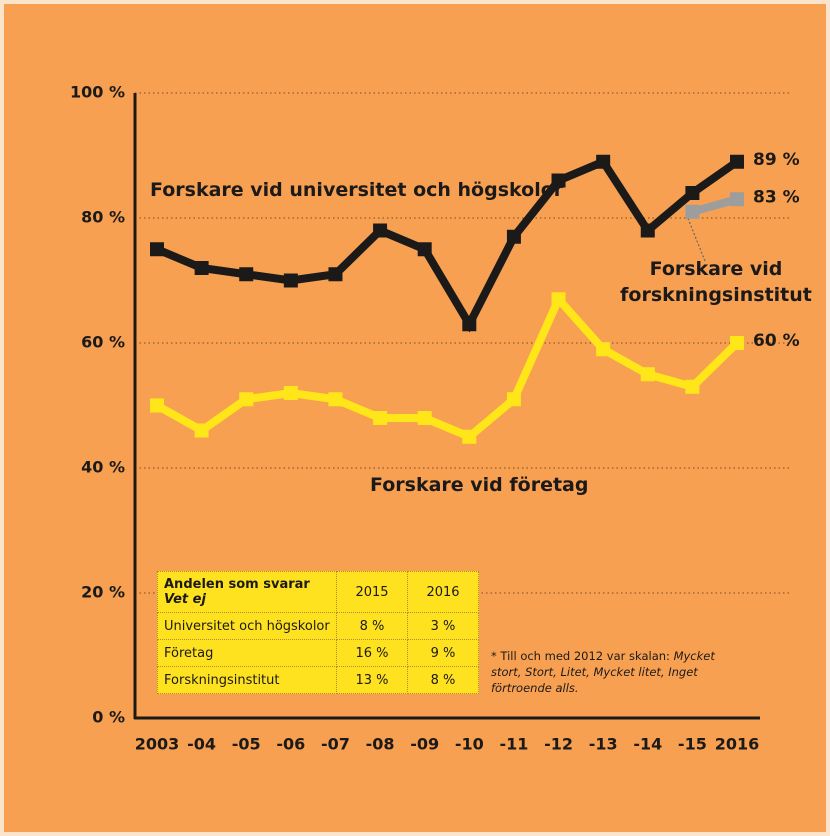  What do you see at coordinates (247, 680) in the screenshot?
I see `cell: Forskningsinstitut` at bounding box center [247, 680].